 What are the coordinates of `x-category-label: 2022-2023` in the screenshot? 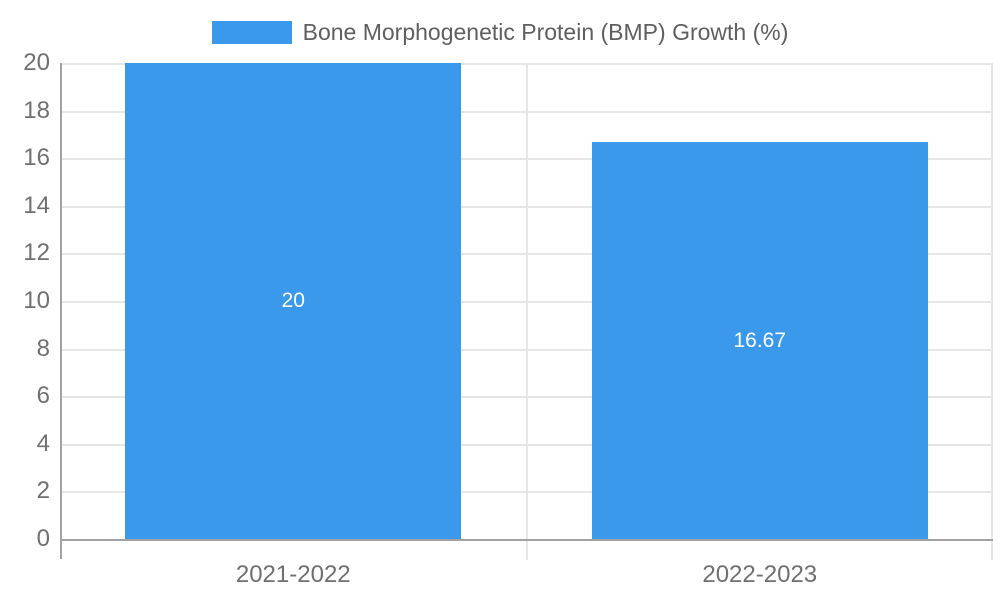 It's located at (760, 574).